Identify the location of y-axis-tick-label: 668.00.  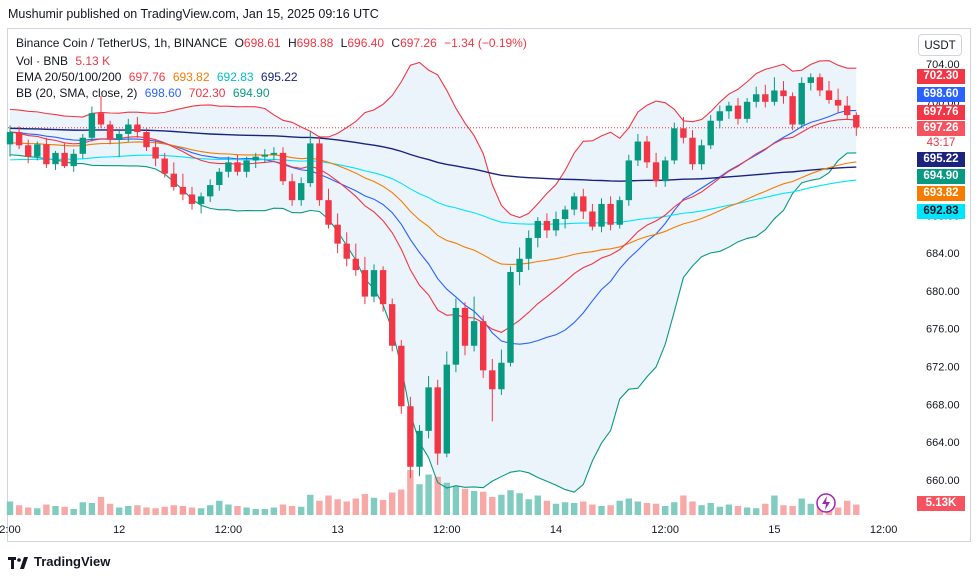
(943, 405).